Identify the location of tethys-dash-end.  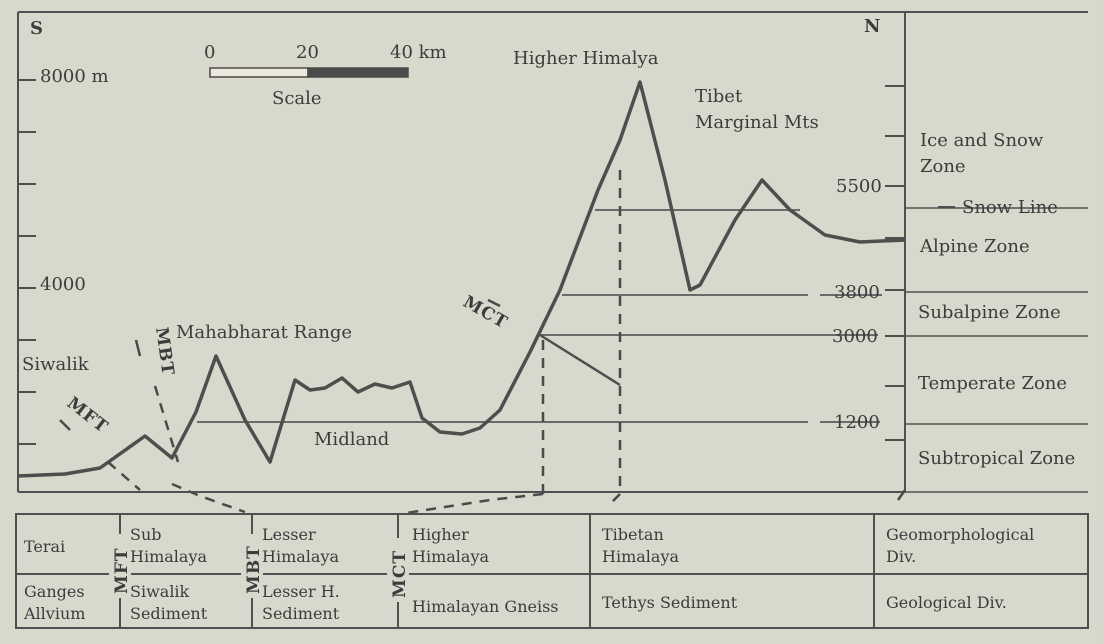
(615, 499).